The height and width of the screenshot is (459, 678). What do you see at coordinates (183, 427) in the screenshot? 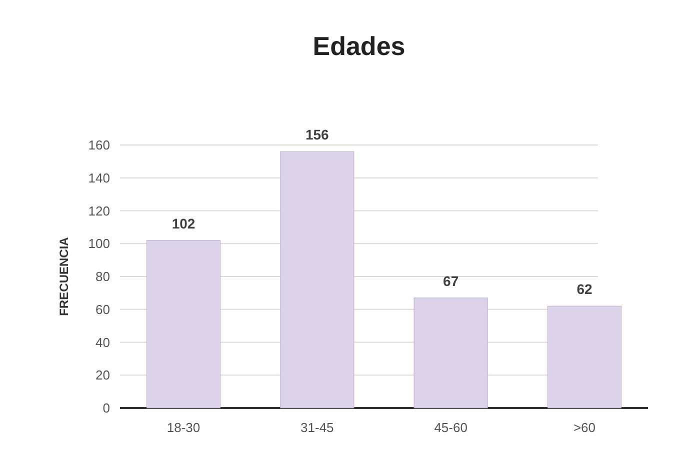
I see `x-tick-label: 18-30` at bounding box center [183, 427].